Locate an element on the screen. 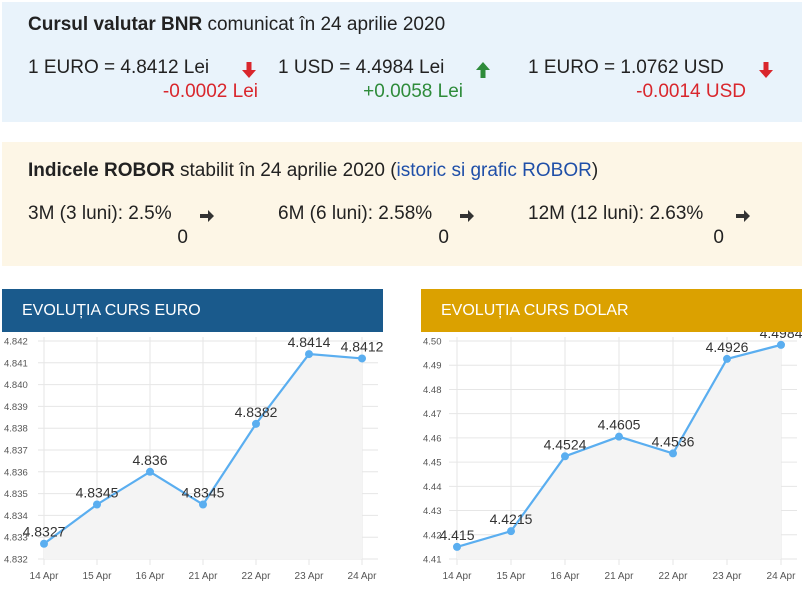 Image resolution: width=806 pixels, height=591 pixels. bnr-title-date: comunicat în 24 aprilie 2020 is located at coordinates (324, 24).